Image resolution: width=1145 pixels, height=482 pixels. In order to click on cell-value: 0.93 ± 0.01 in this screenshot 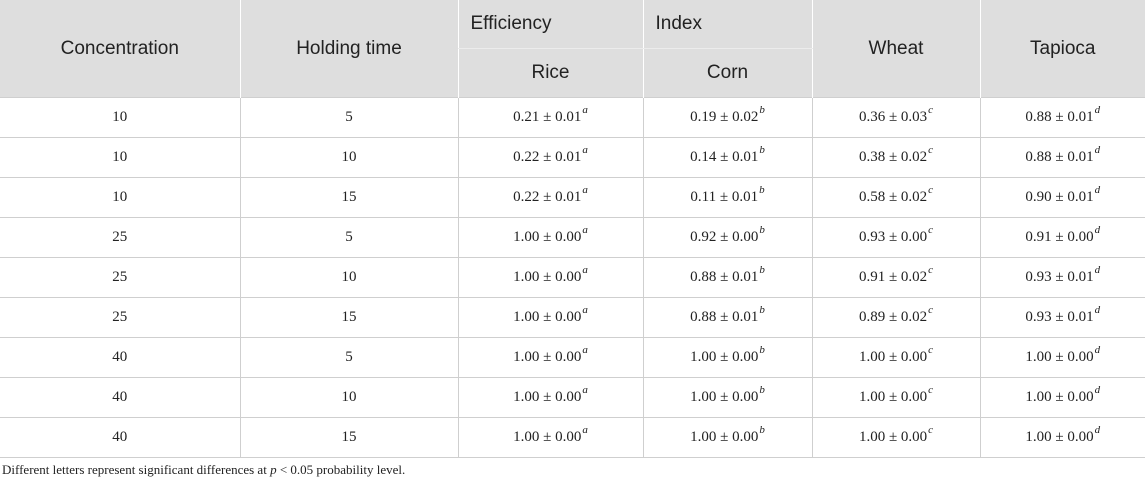, I will do `click(1059, 317)`.